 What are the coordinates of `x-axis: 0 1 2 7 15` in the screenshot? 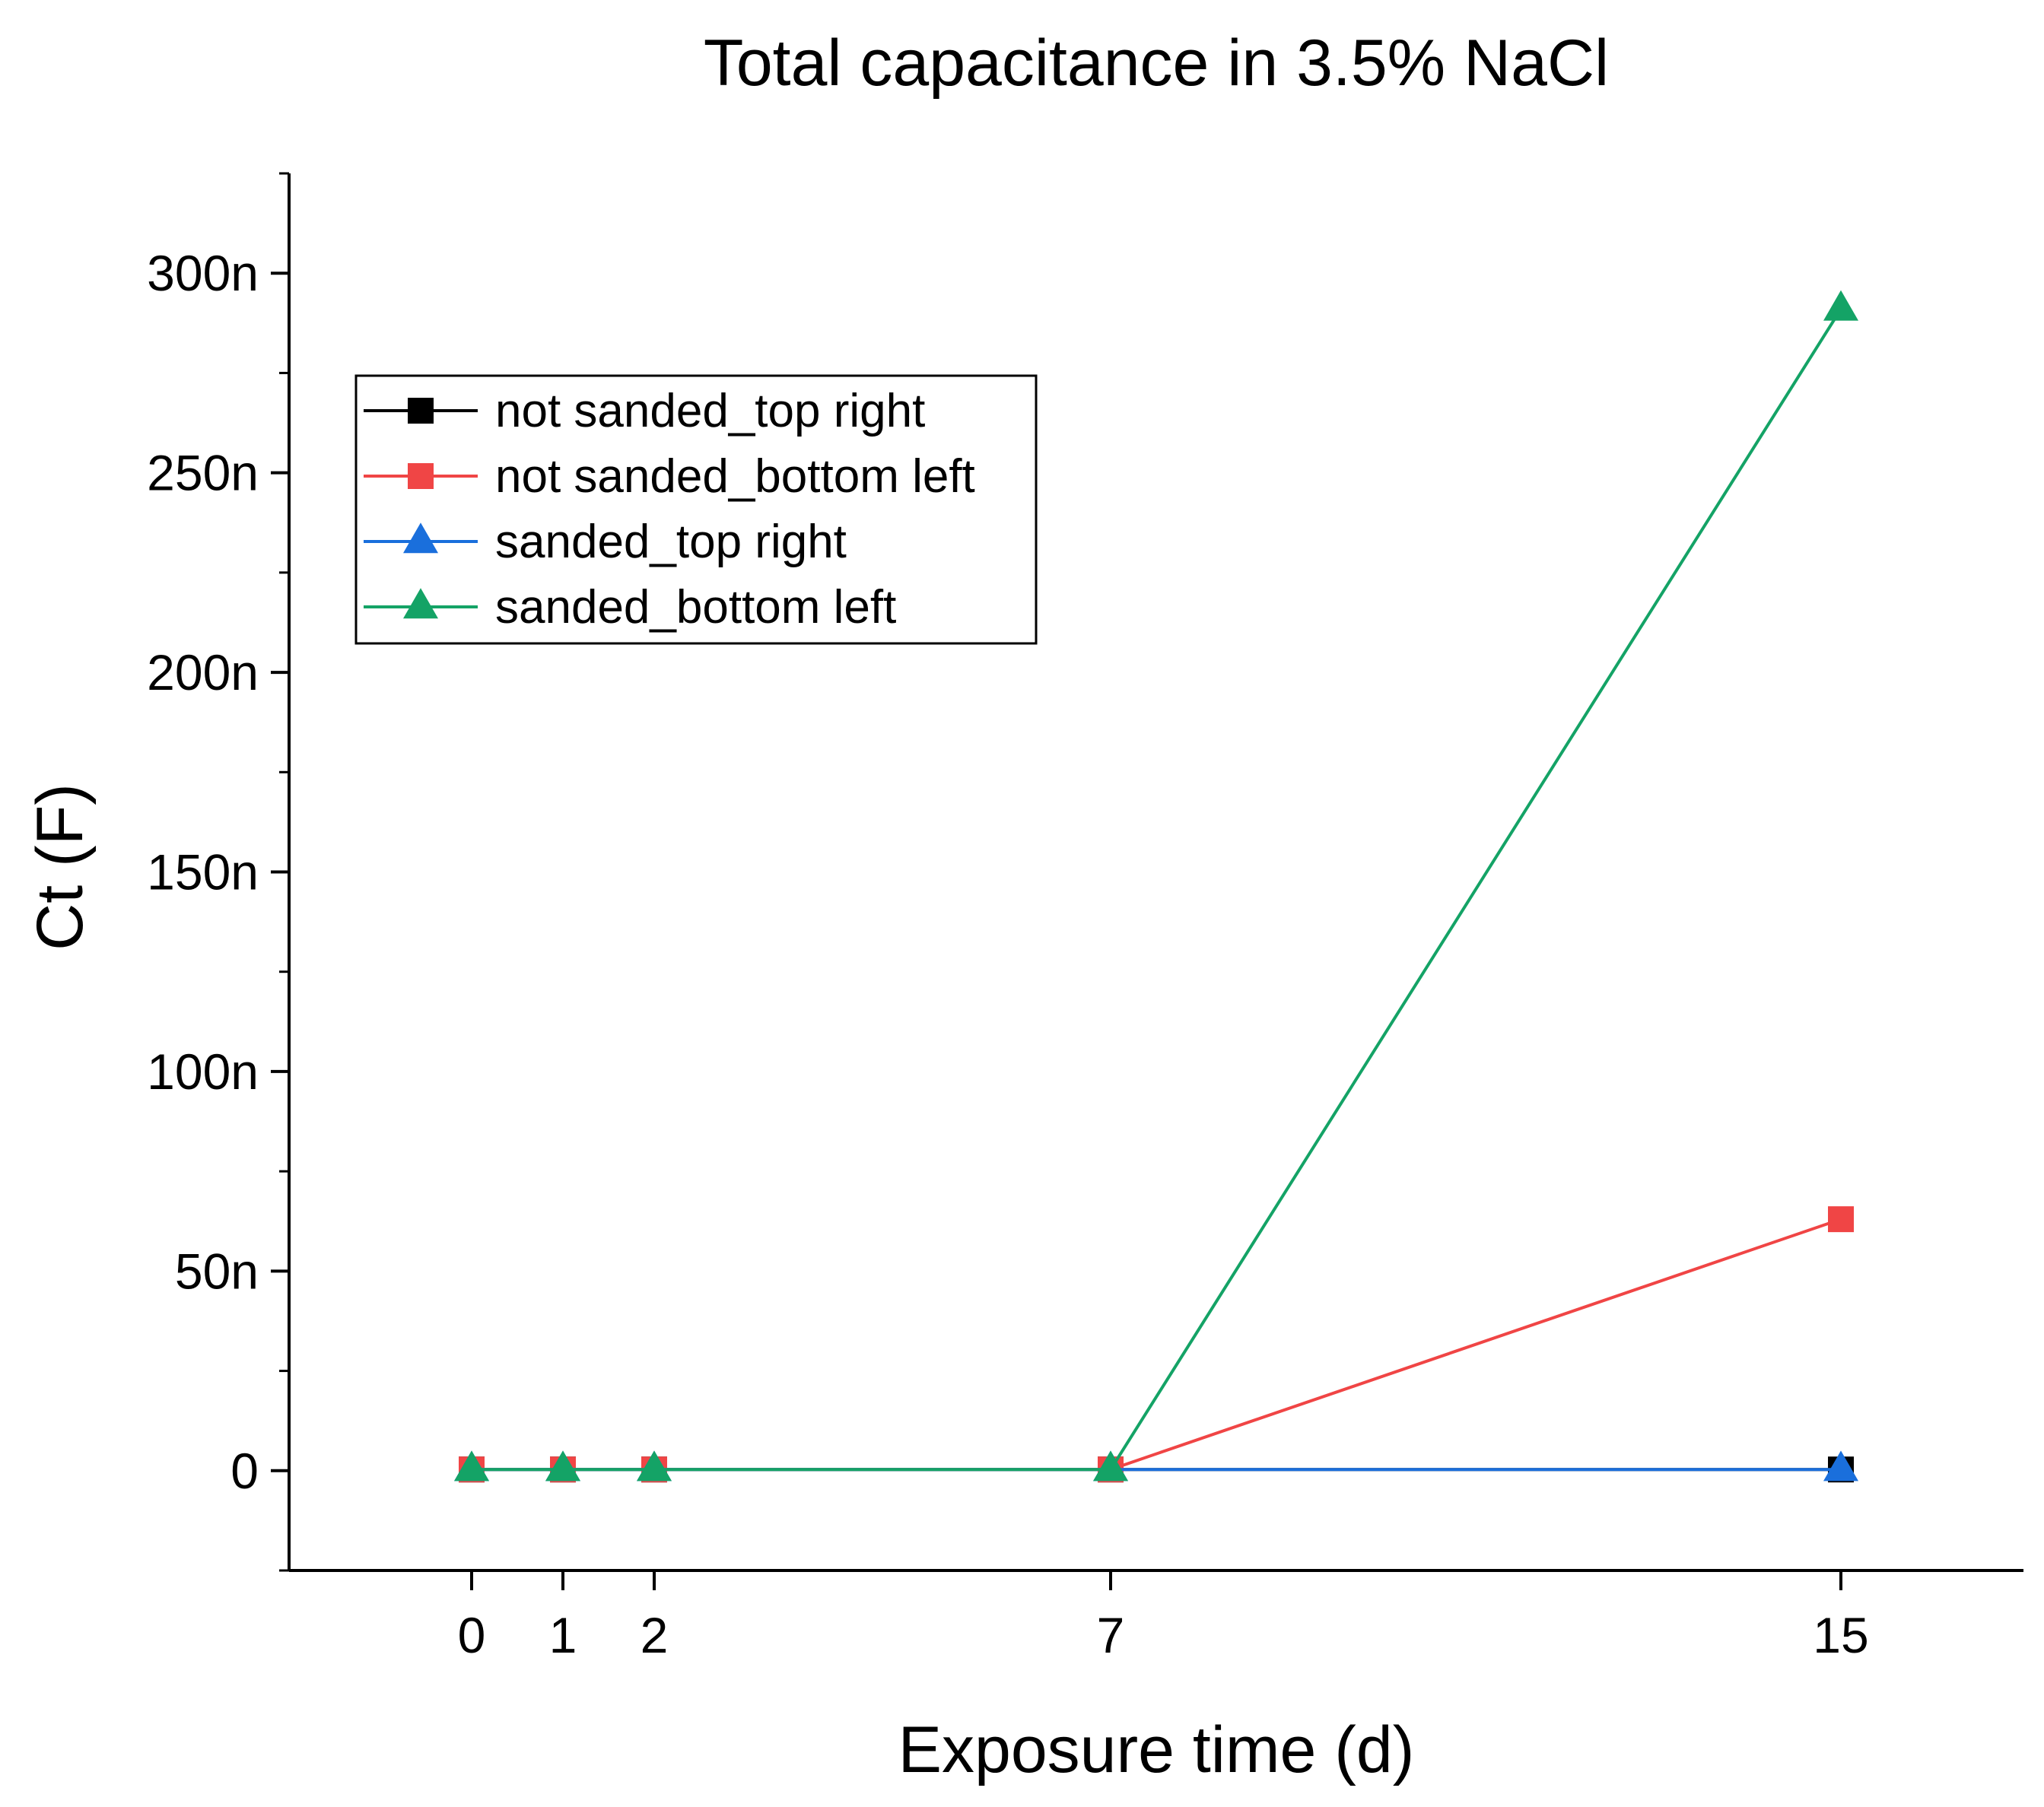 It's located at (1156, 1616).